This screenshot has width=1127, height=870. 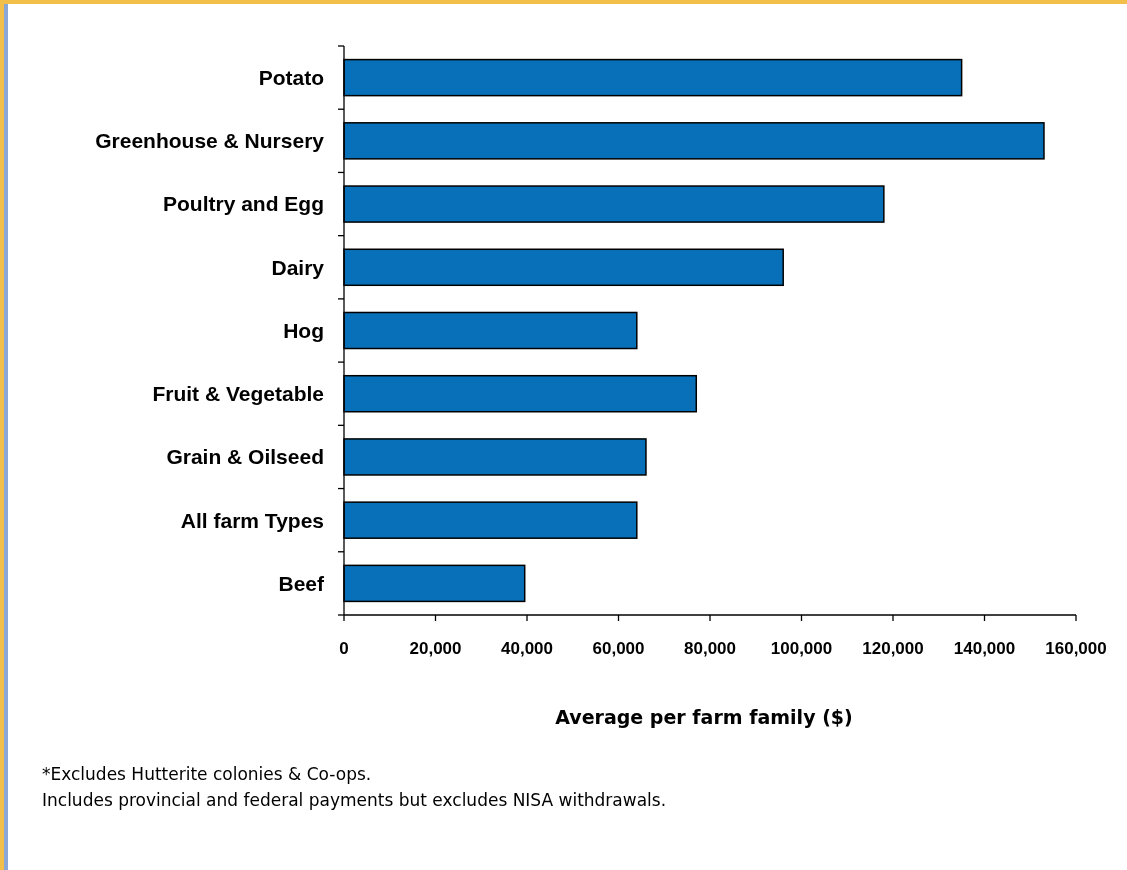 I want to click on y-tick-label: Grain & Oilseed, so click(x=245, y=457).